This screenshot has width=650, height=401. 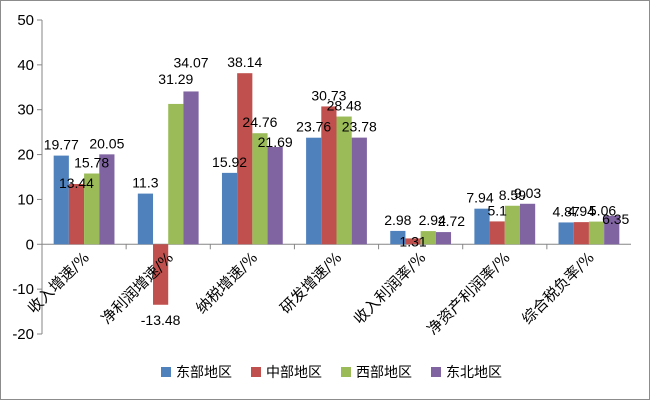 What do you see at coordinates (527, 193) in the screenshot?
I see `data-label: 9.03` at bounding box center [527, 193].